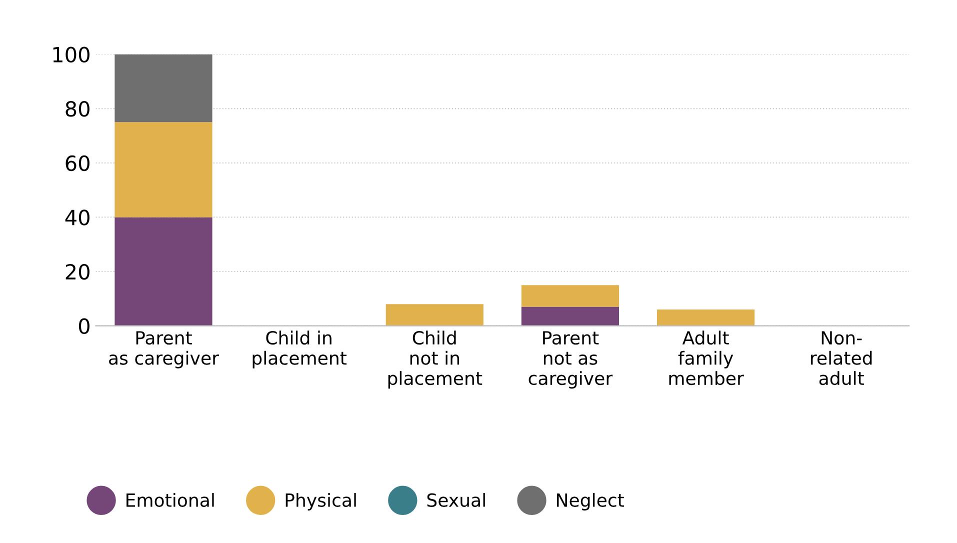 Image resolution: width=957 pixels, height=543 pixels. Describe the element at coordinates (164, 349) in the screenshot. I see `x-tick-label: Parent as caregiver` at that location.